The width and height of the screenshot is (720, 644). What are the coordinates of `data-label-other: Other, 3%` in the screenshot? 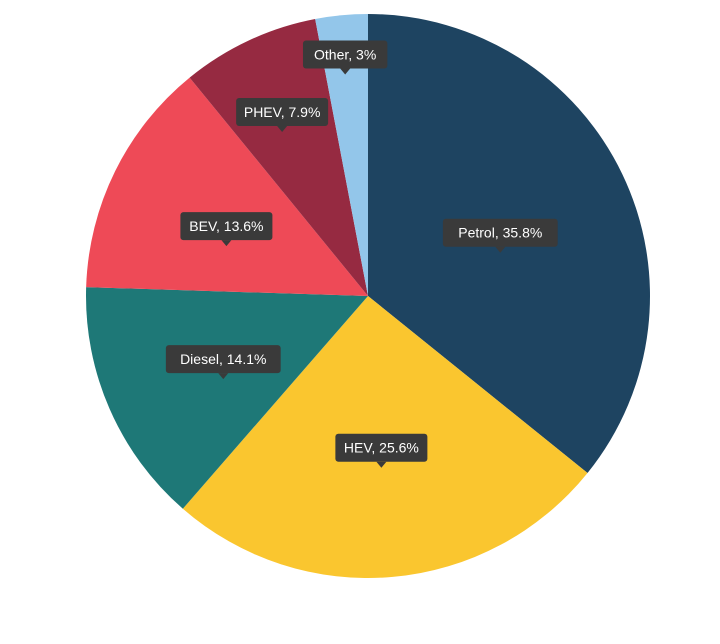 It's located at (345, 57).